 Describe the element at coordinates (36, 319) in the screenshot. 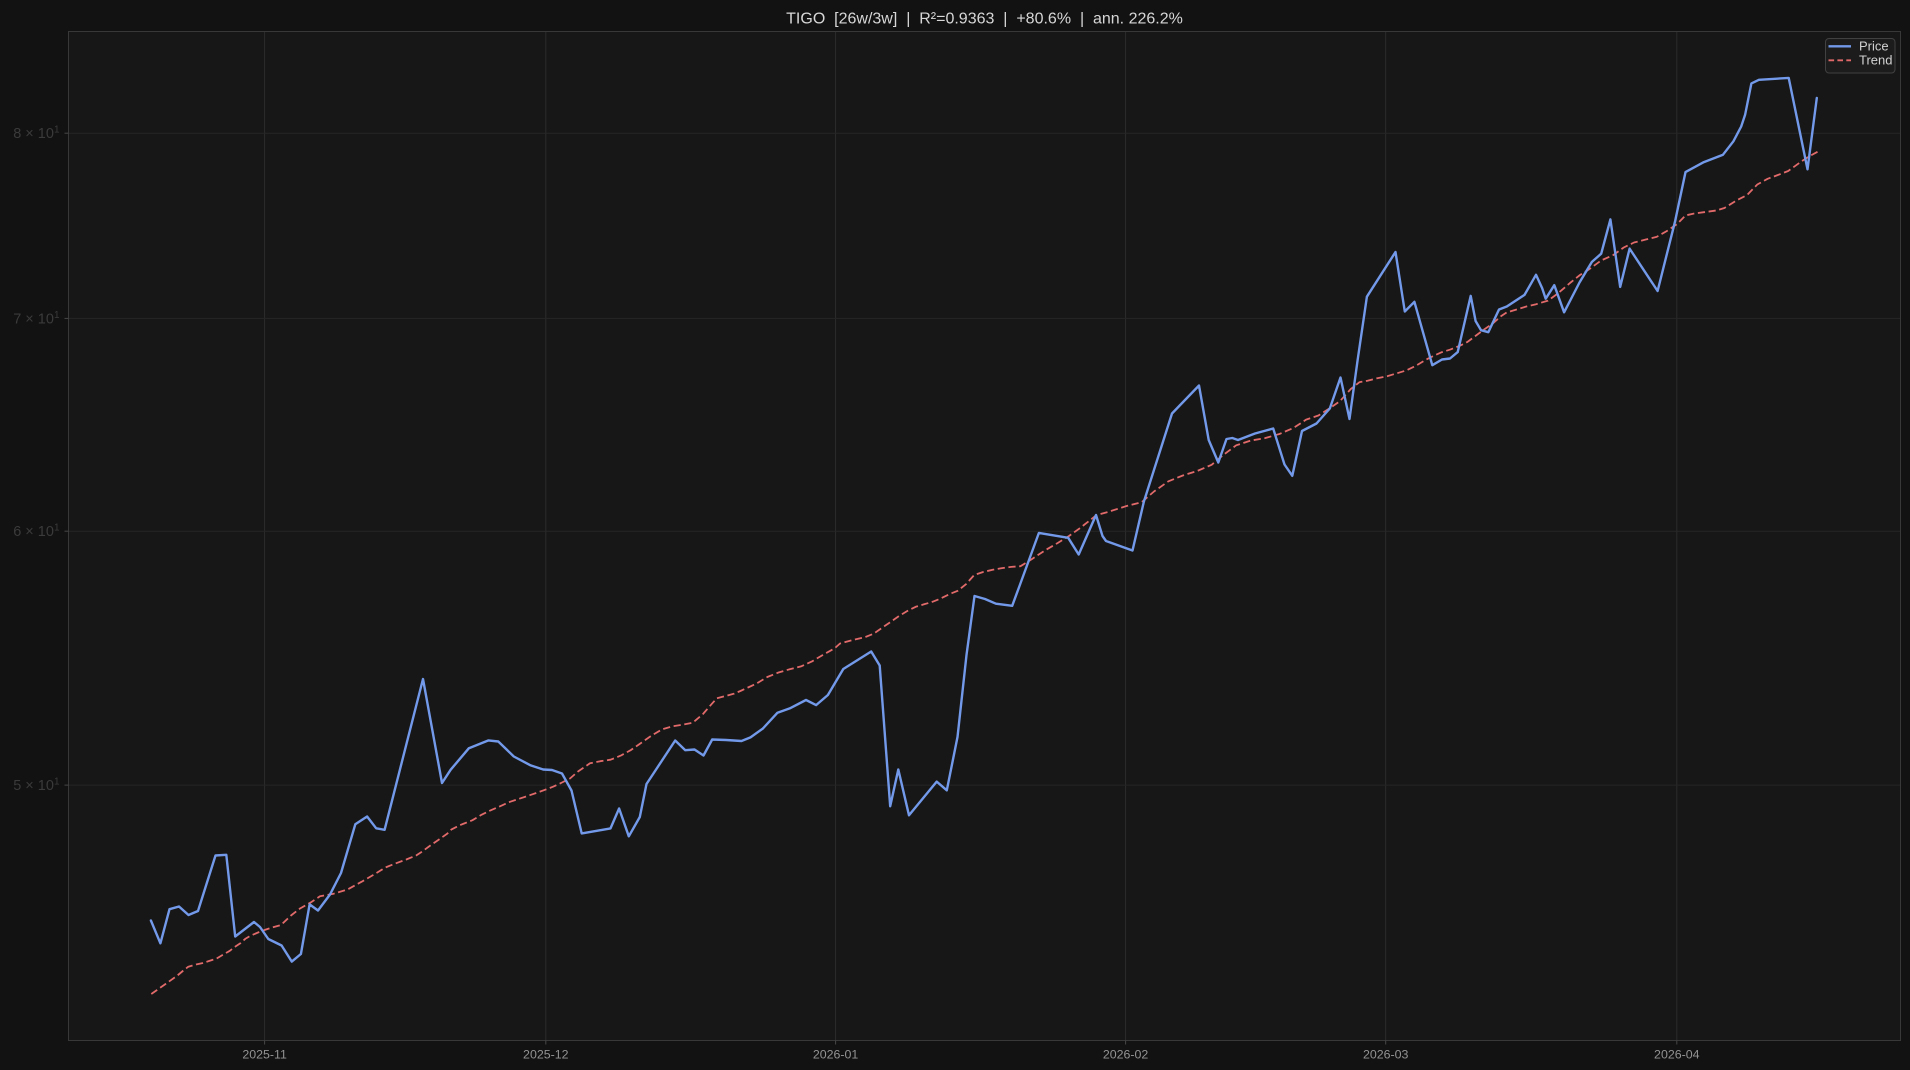

I see `svg-text: 7 × 10¹` at that location.